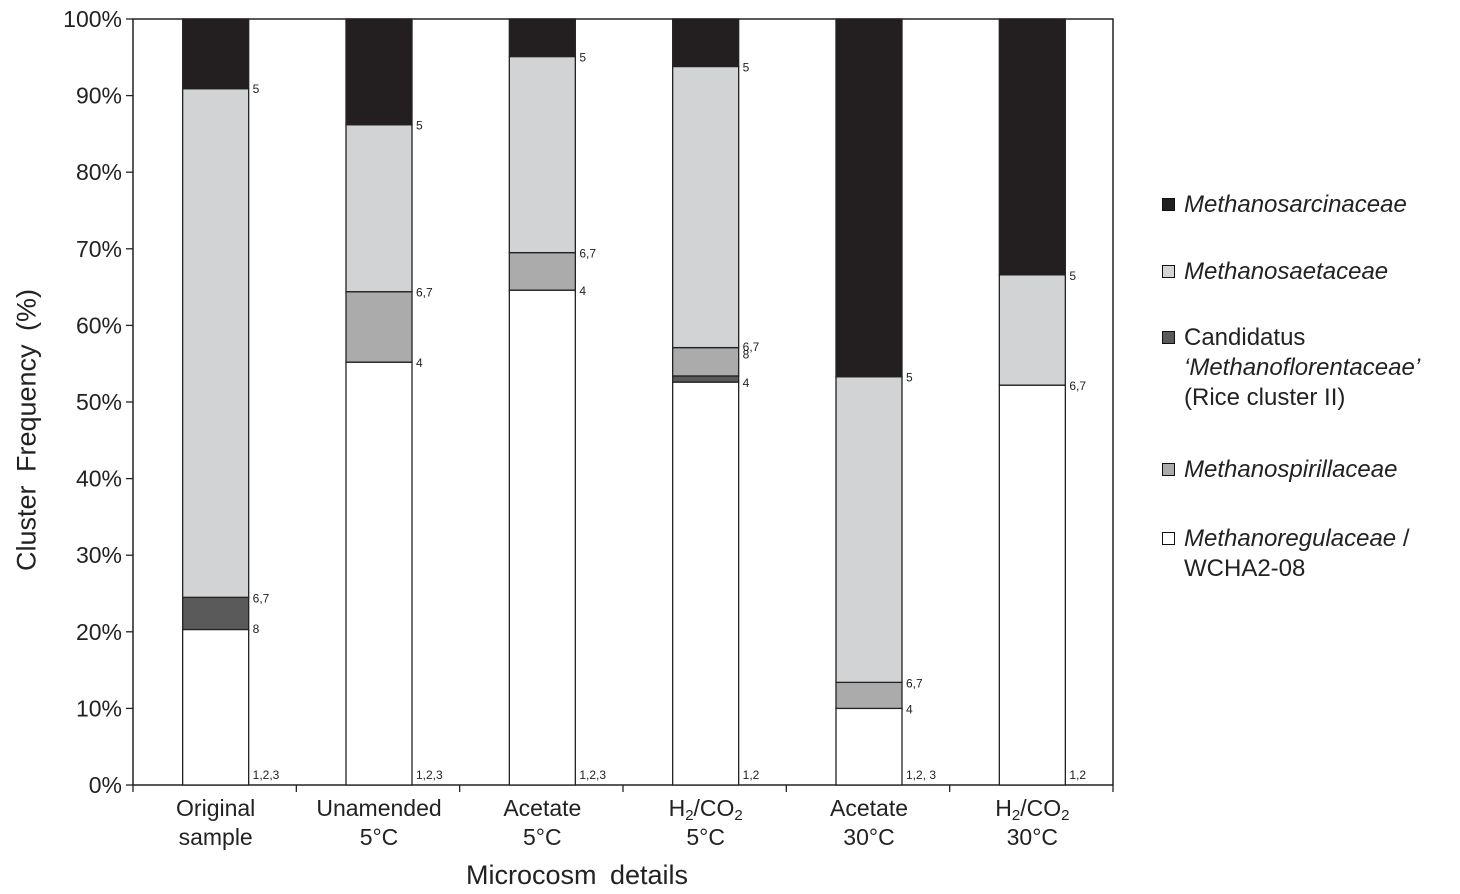 The image size is (1460, 894). Describe the element at coordinates (99, 402) in the screenshot. I see `y-tick-label: 50%` at that location.